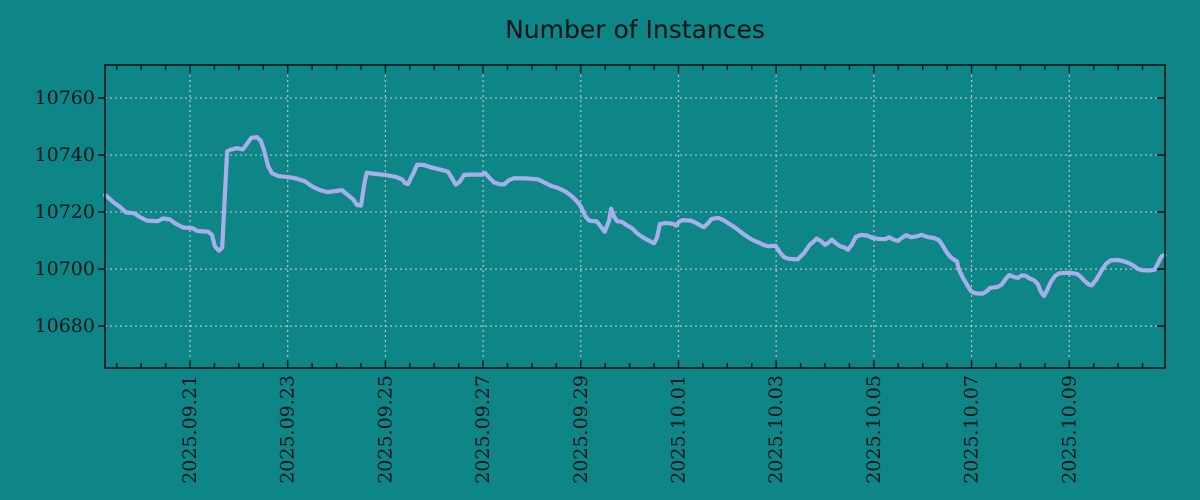  I want to click on x-tick-label: 2025.09.21, so click(190, 429).